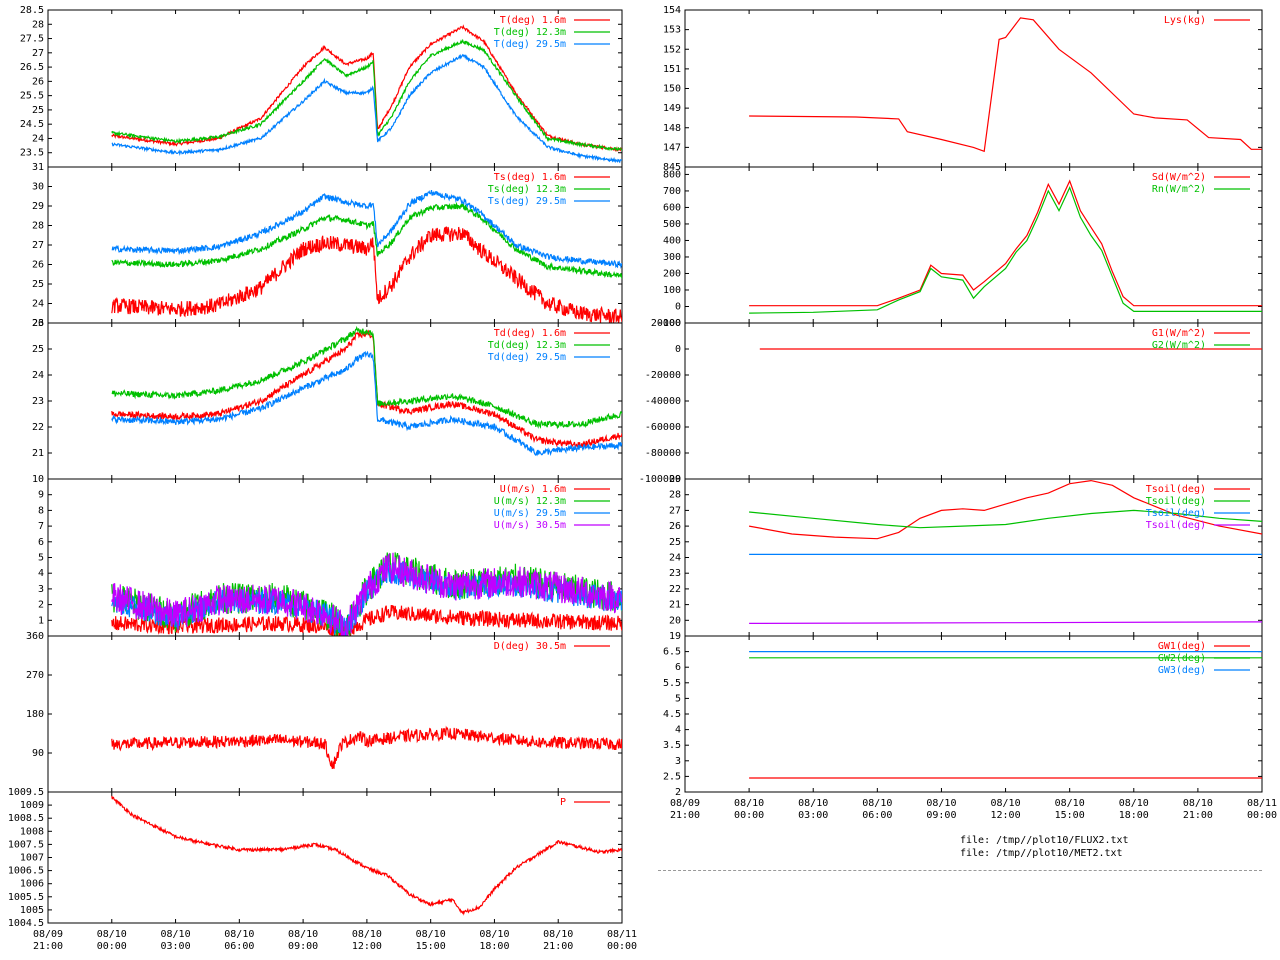  Describe the element at coordinates (563, 802) in the screenshot. I see `legend-label: P` at that location.